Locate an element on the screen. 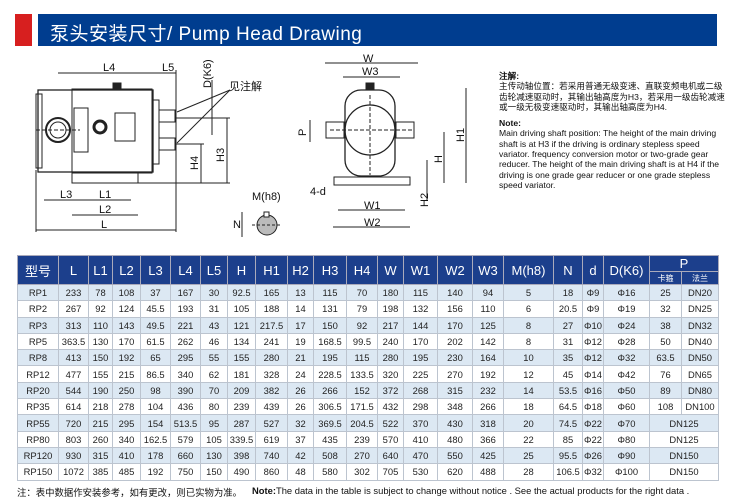  table-cell: 348 is located at coordinates (455, 407).